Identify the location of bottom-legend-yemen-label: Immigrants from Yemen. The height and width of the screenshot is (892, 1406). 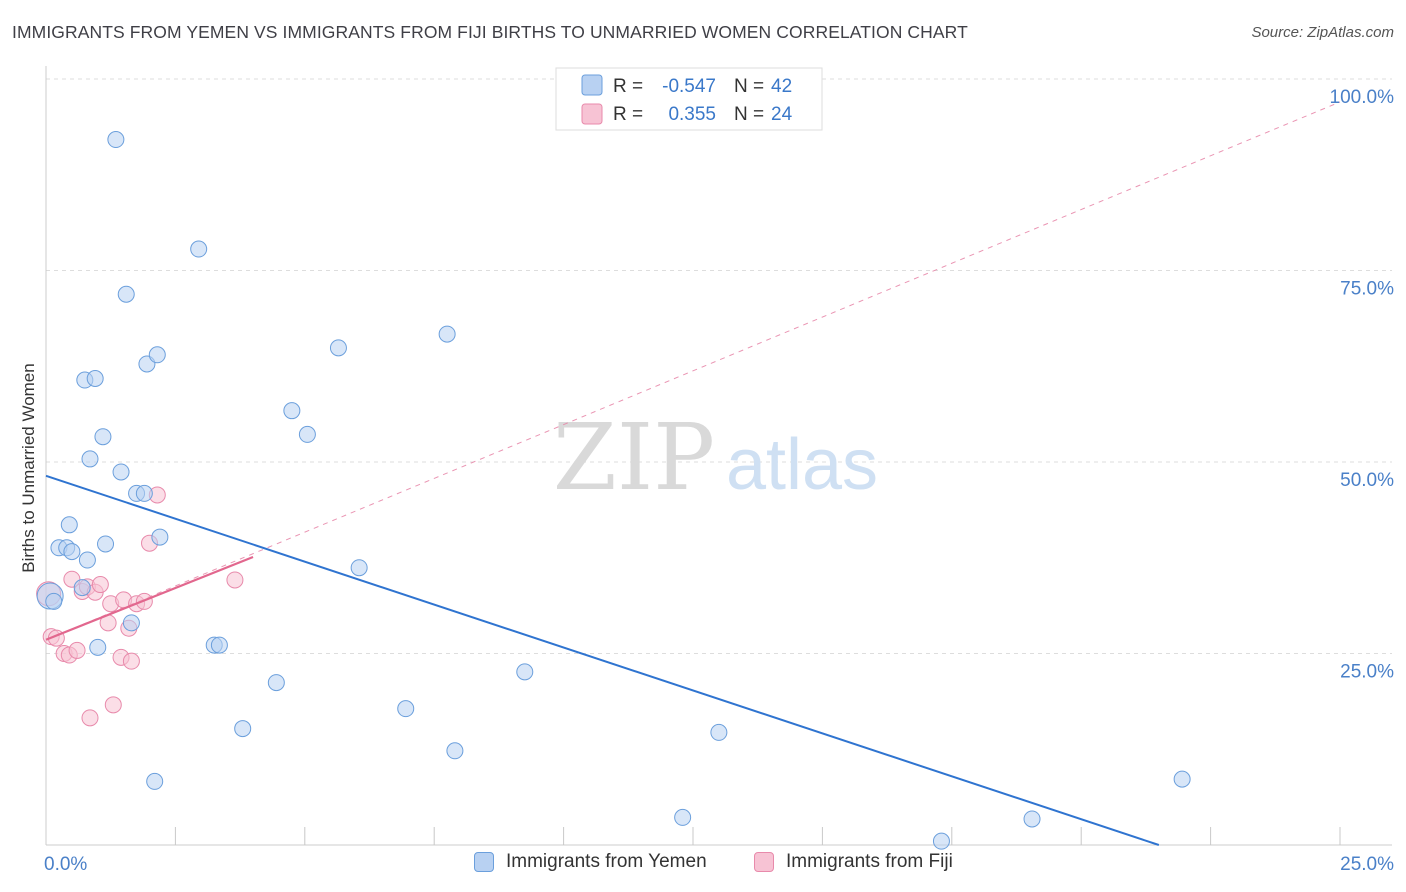
(606, 861).